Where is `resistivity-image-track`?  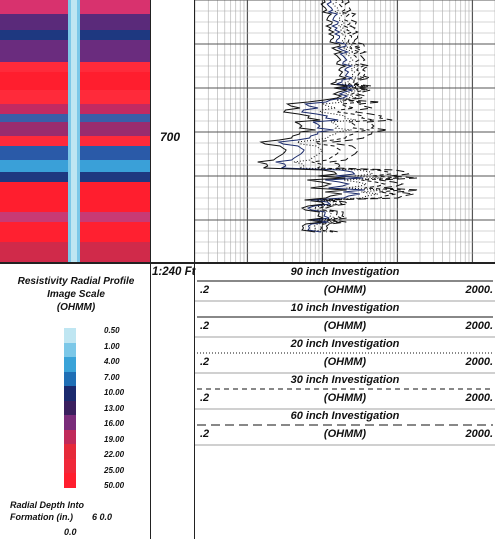
resistivity-image-track is located at coordinates (75, 131).